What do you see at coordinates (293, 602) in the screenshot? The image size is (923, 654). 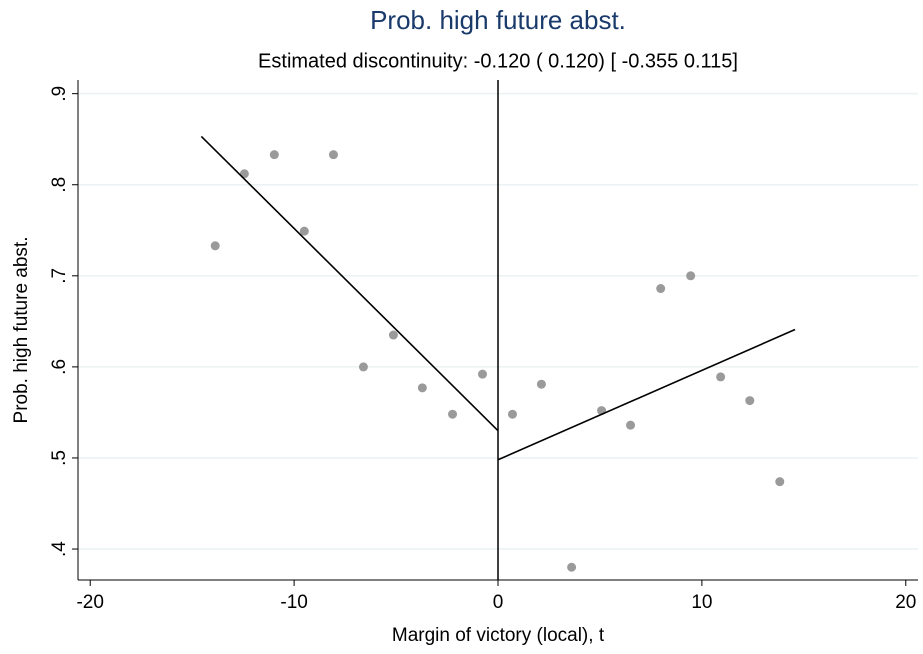 I see `x-tick-label: -10` at bounding box center [293, 602].